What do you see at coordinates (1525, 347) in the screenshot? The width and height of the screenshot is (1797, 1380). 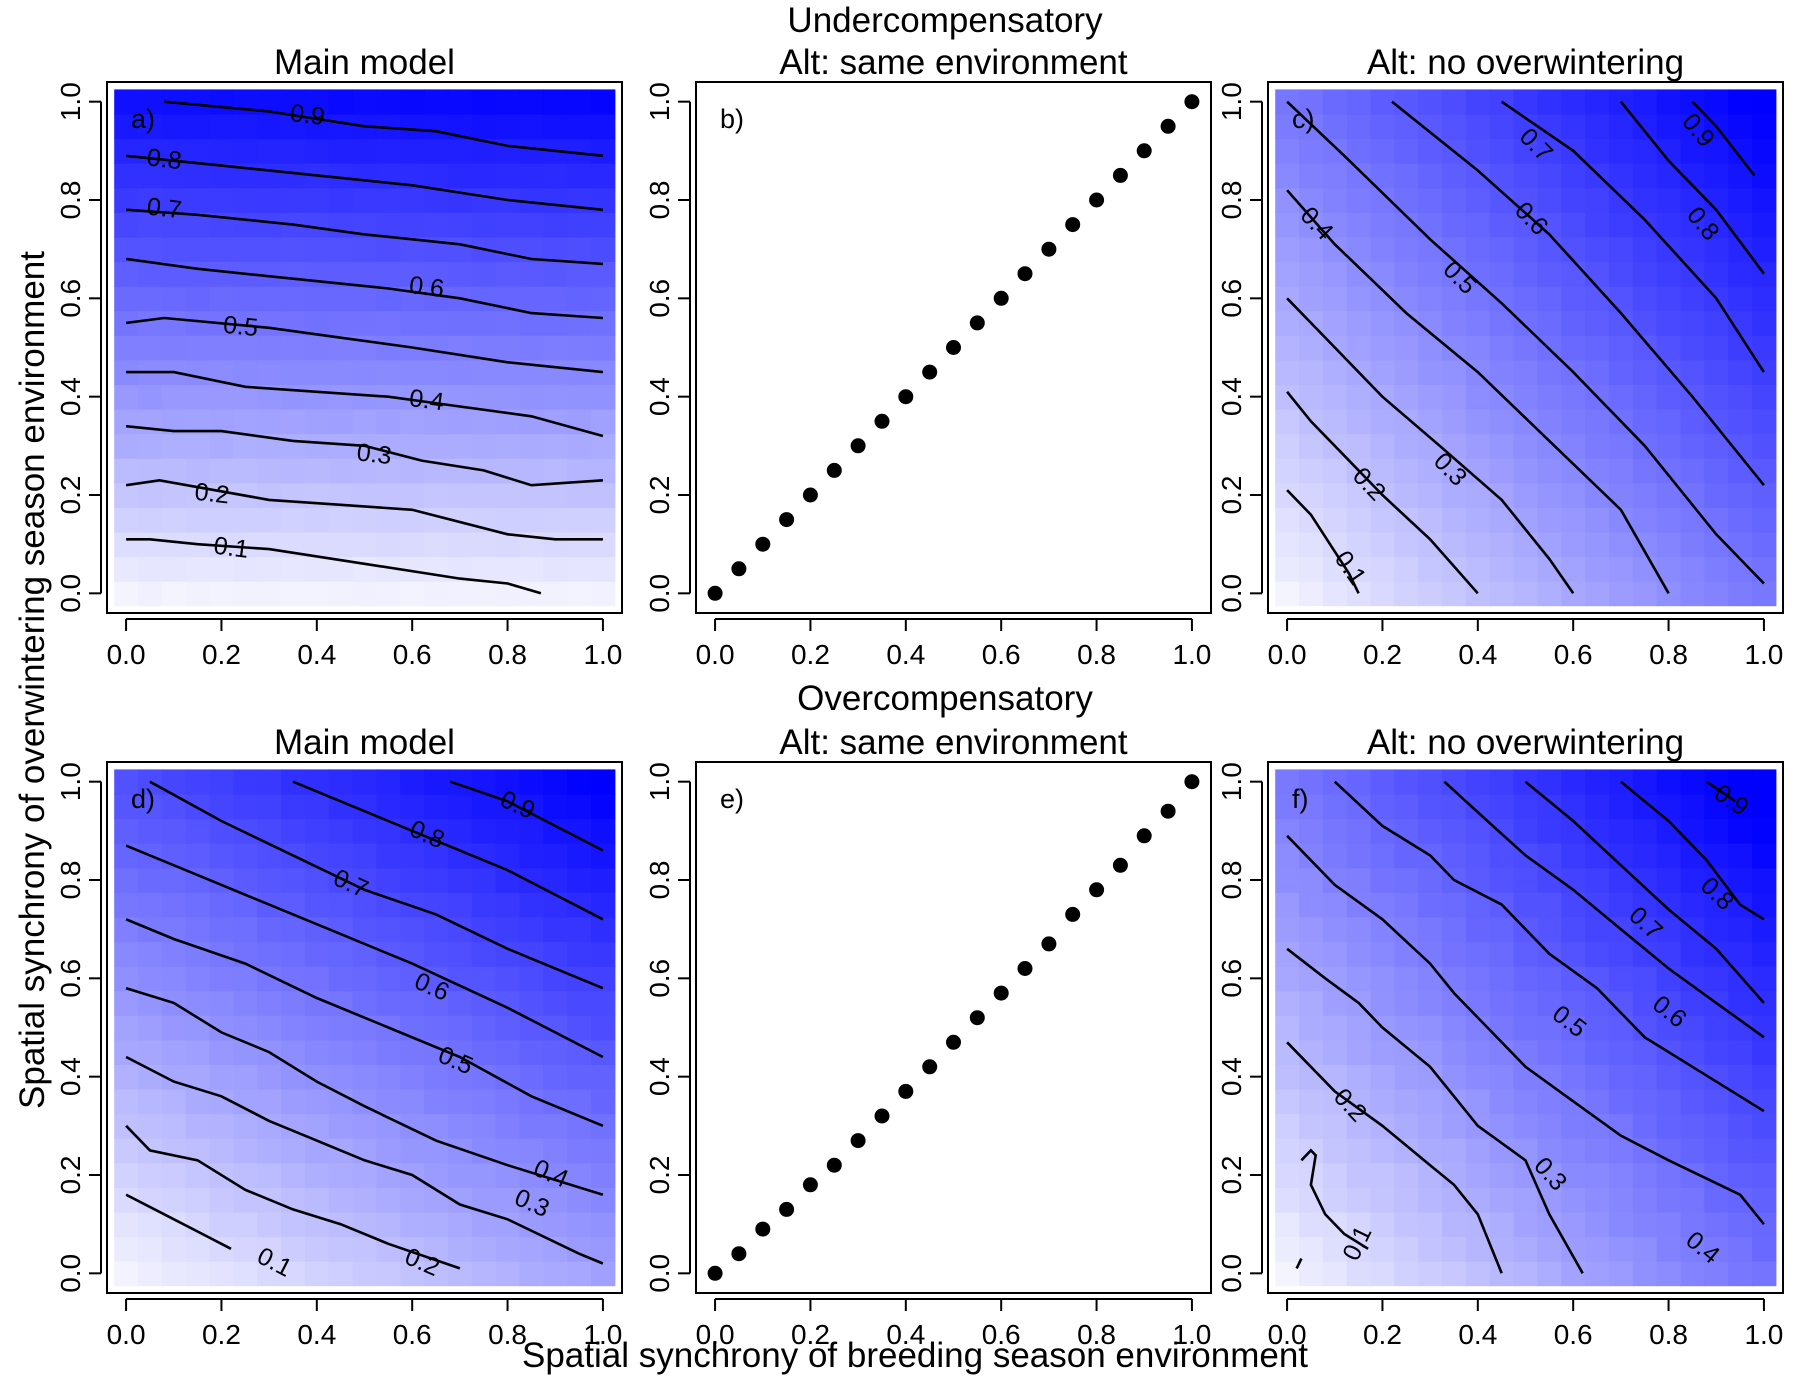 I see `plot-frame` at bounding box center [1525, 347].